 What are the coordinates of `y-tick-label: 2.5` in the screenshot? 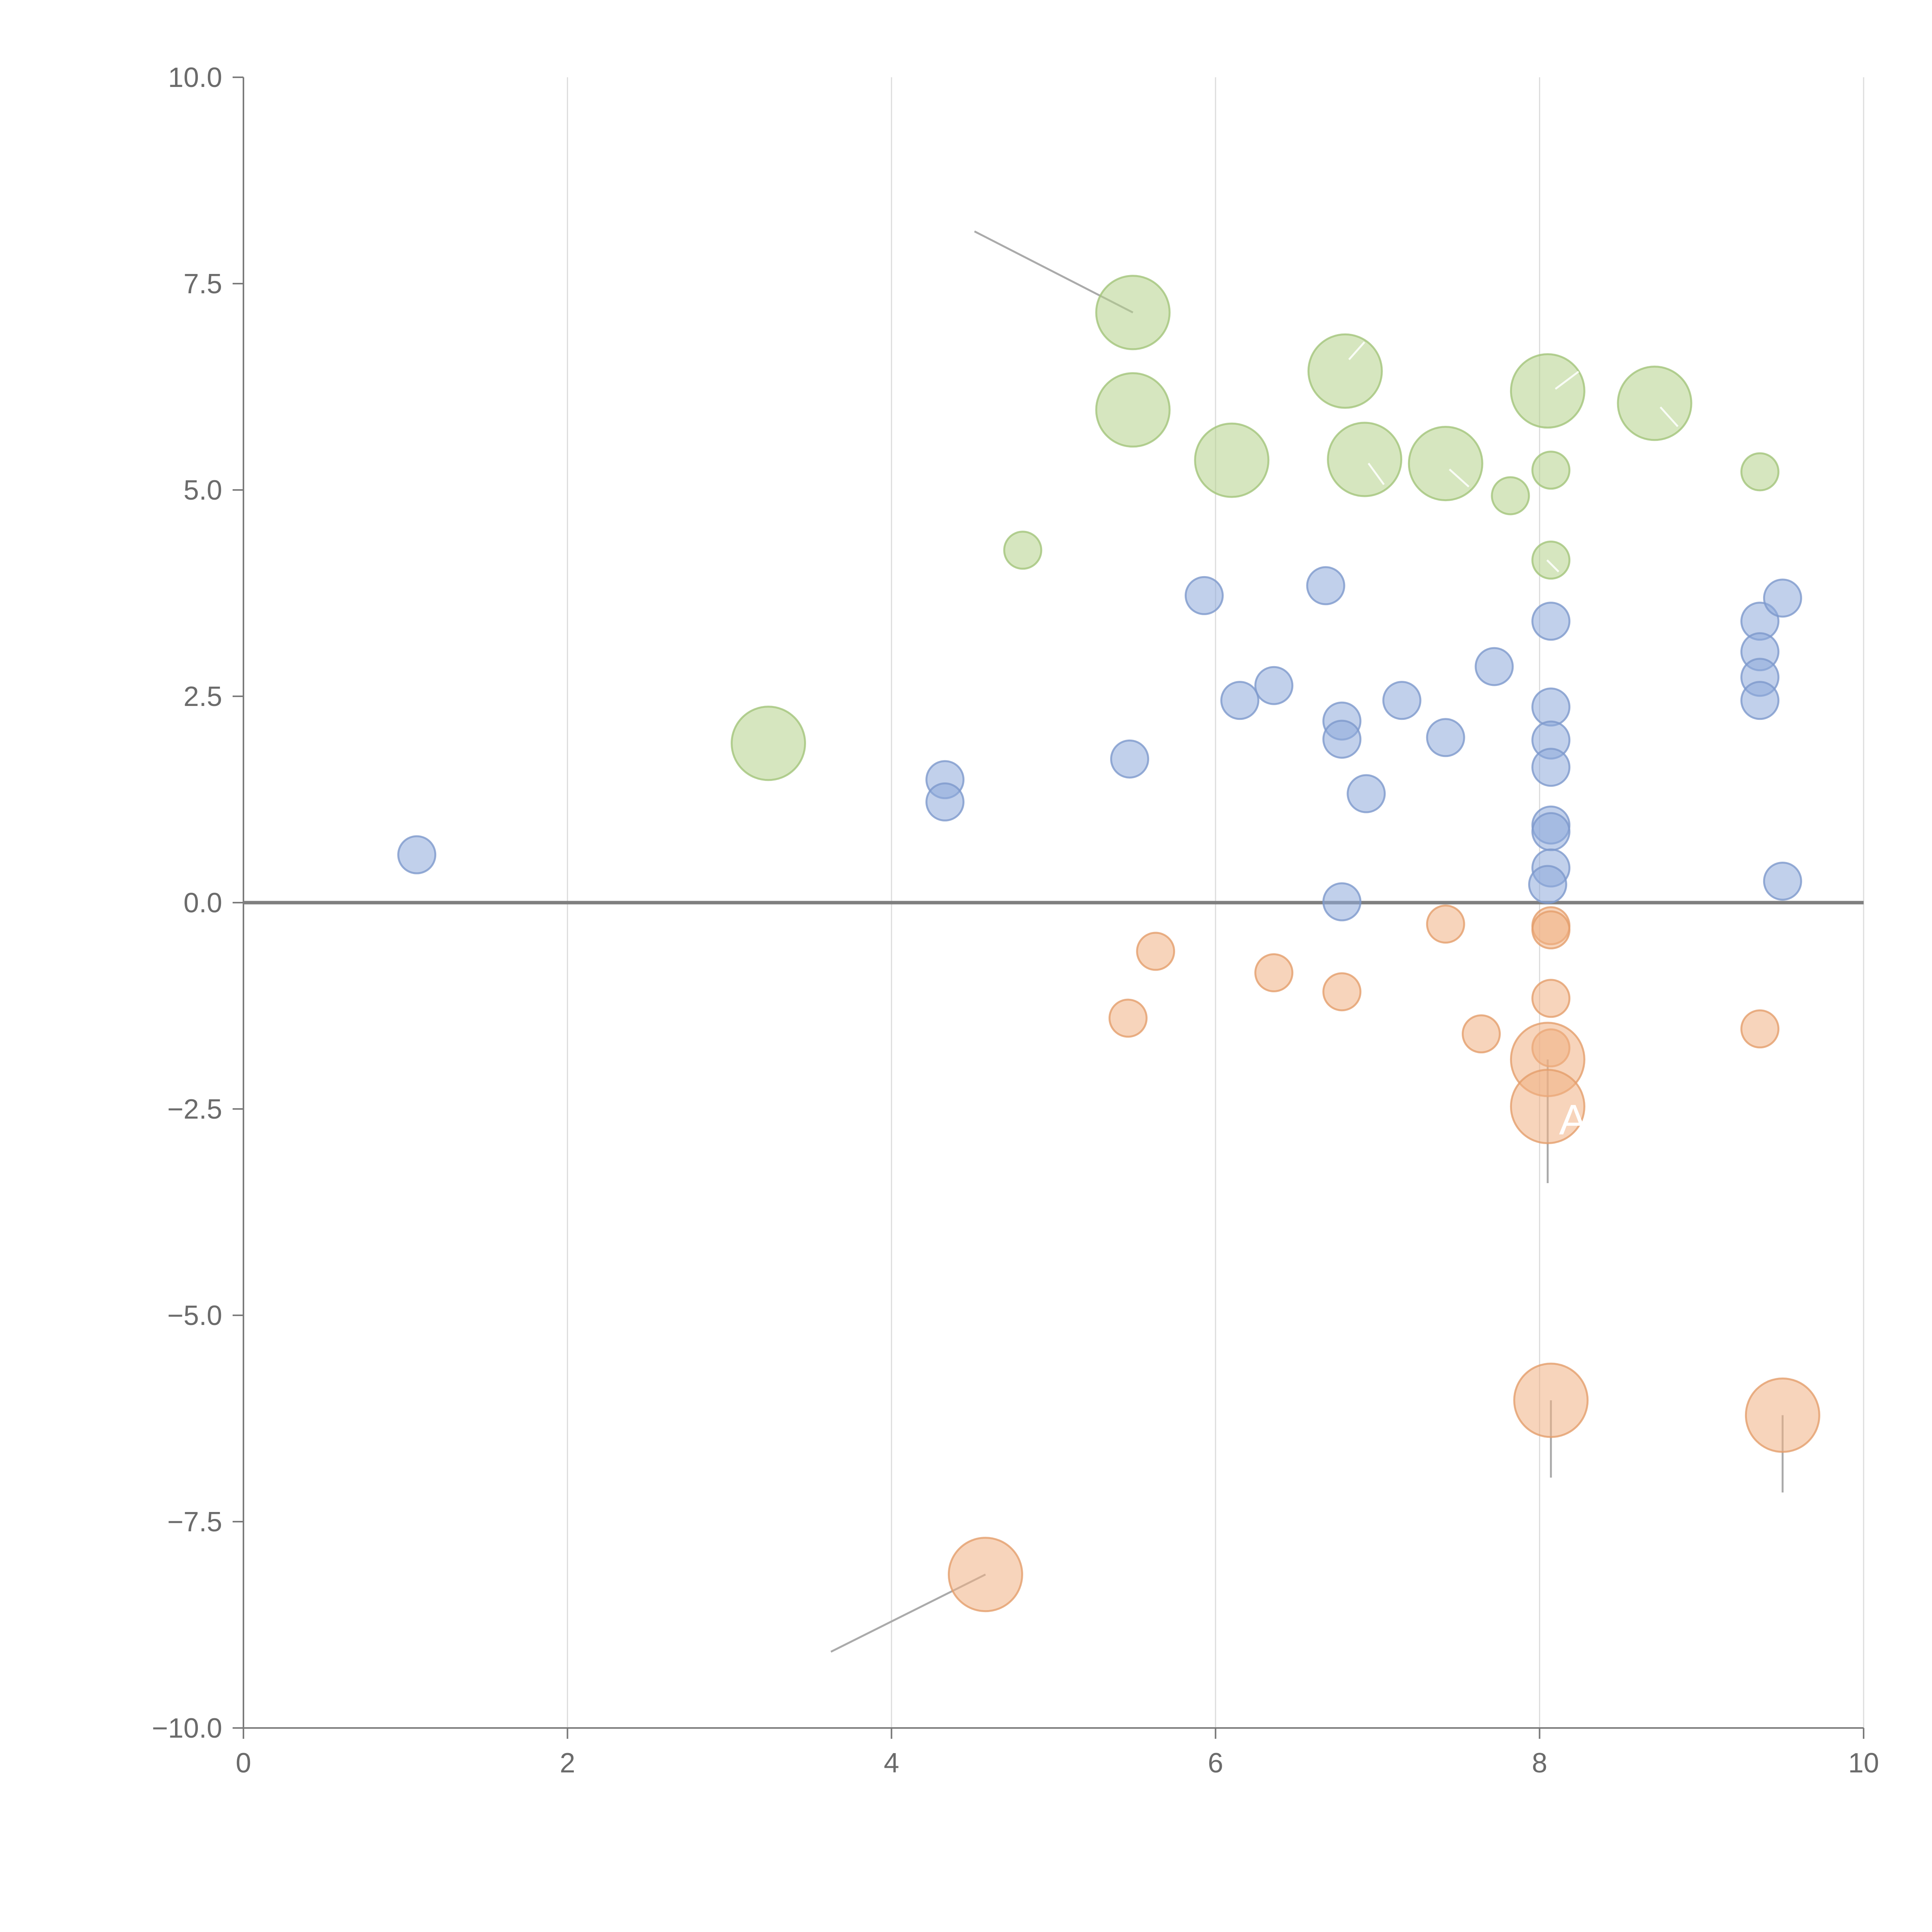 It's located at (203, 696).